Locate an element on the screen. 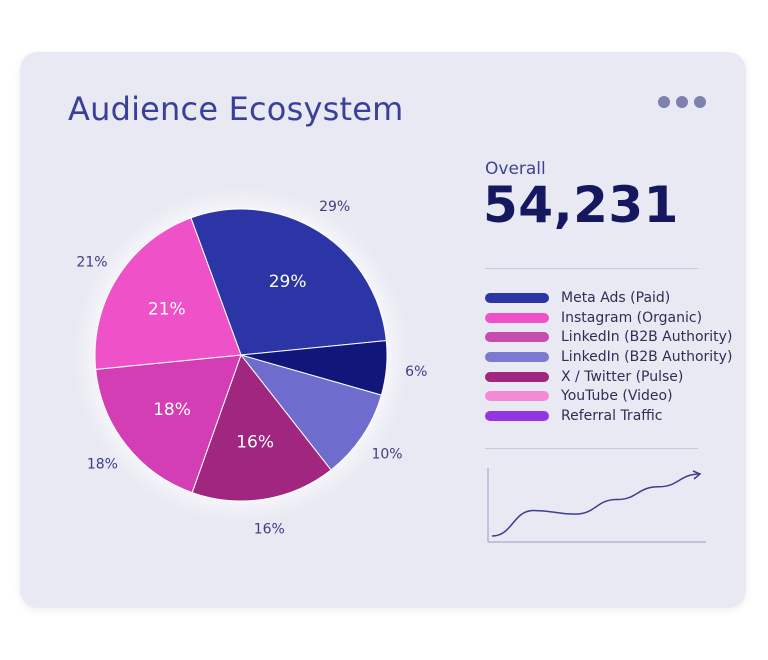 The image size is (768, 660). slice-inner-label: 21% is located at coordinates (167, 309).